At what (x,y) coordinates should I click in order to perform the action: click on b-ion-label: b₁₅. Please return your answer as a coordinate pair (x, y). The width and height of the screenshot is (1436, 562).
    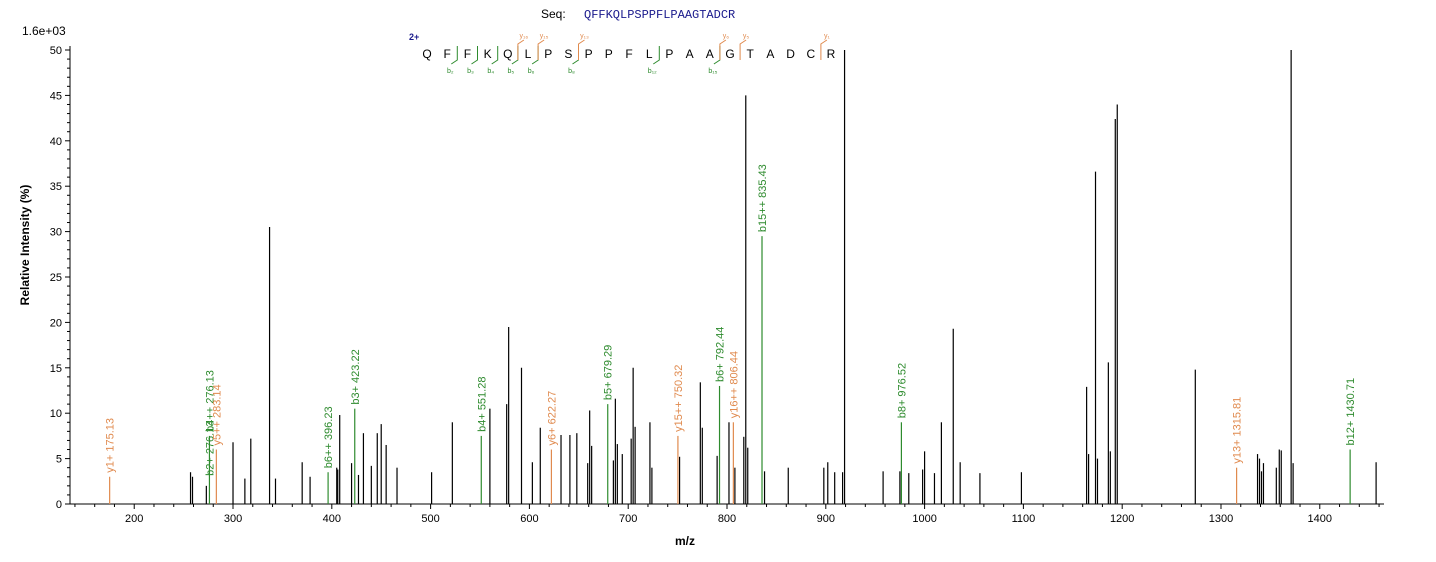
    Looking at the image, I should click on (712, 71).